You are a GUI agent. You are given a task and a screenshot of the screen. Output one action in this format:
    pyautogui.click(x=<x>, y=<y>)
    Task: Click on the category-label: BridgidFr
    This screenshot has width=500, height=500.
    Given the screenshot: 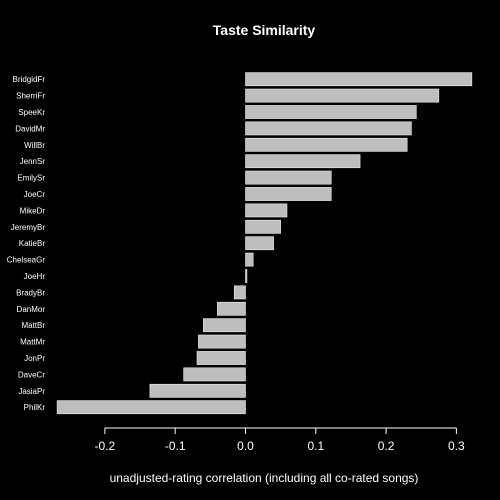 What is the action you would take?
    pyautogui.click(x=29, y=79)
    